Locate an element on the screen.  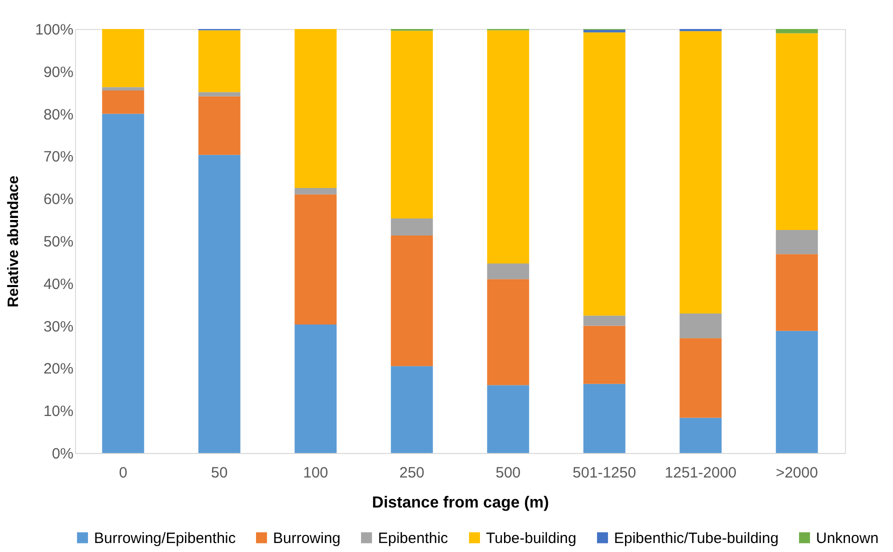
x-tick-label: 501-1250 is located at coordinates (604, 473).